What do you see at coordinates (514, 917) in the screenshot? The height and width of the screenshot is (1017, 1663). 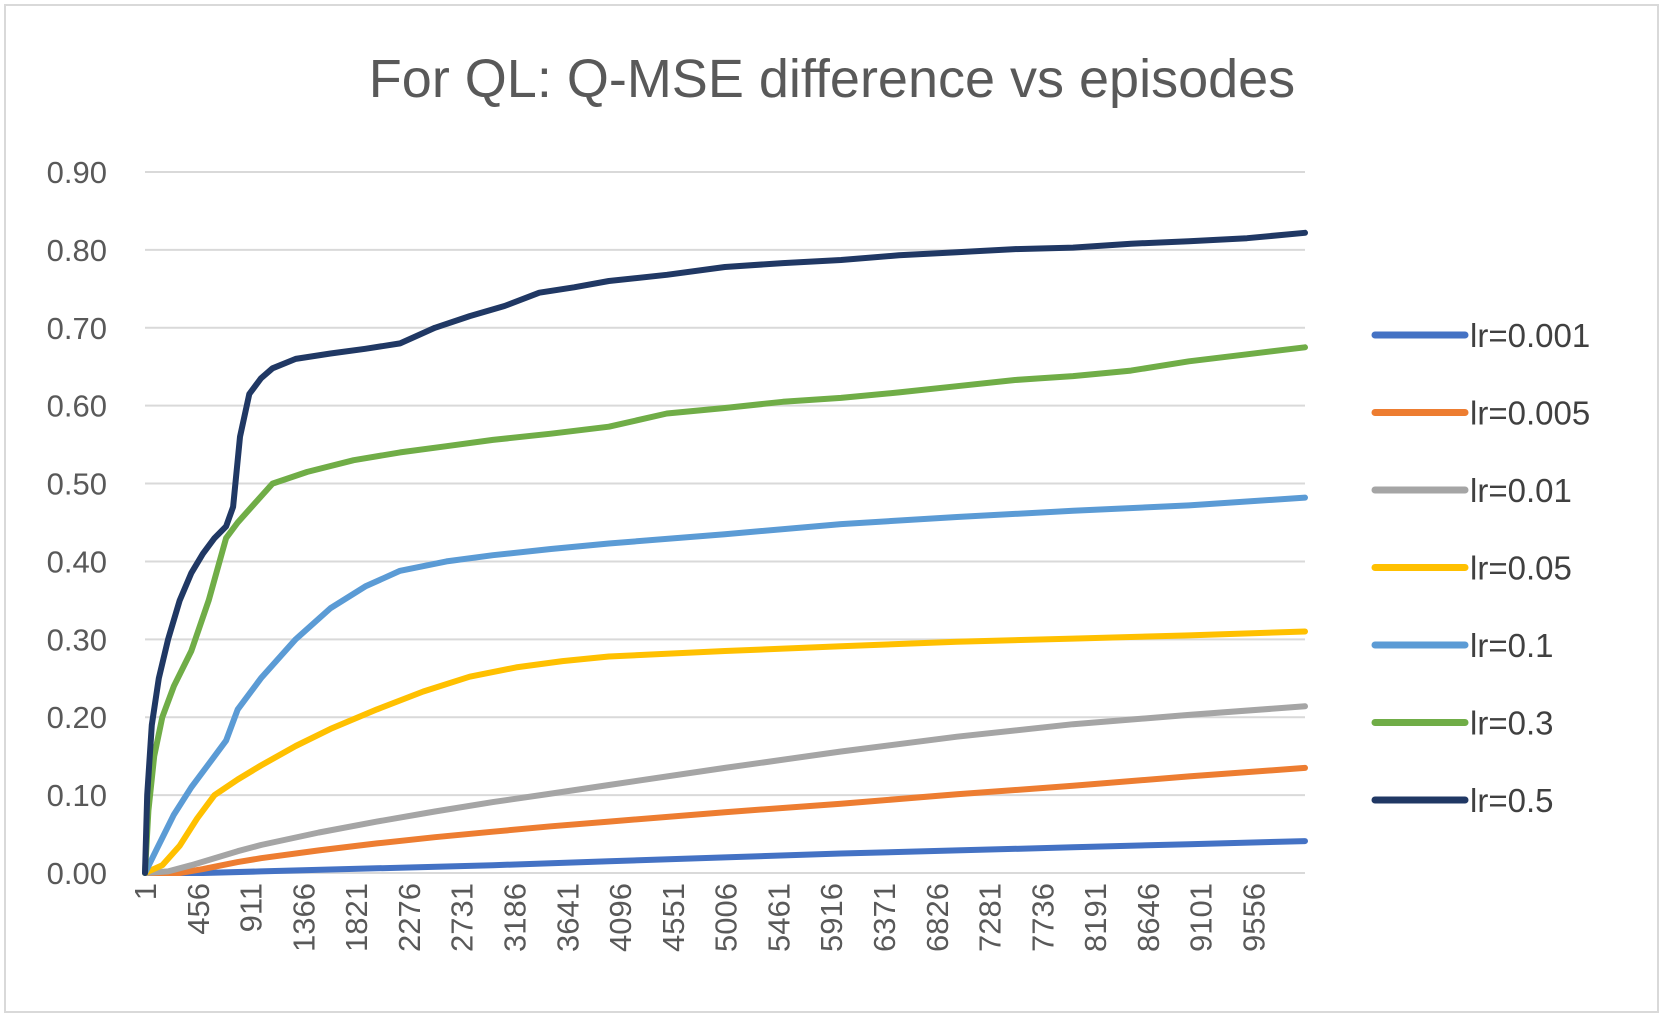 I see `x-tick-label: 3186` at bounding box center [514, 917].